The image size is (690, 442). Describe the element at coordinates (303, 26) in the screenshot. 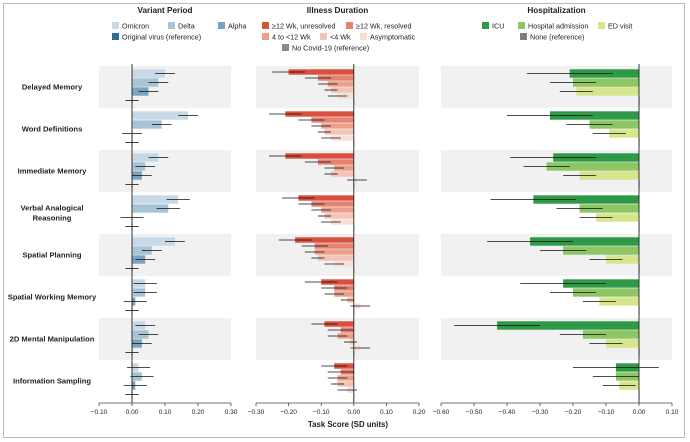

I see `legend-label: ≥12 Wk, unresolved` at that location.